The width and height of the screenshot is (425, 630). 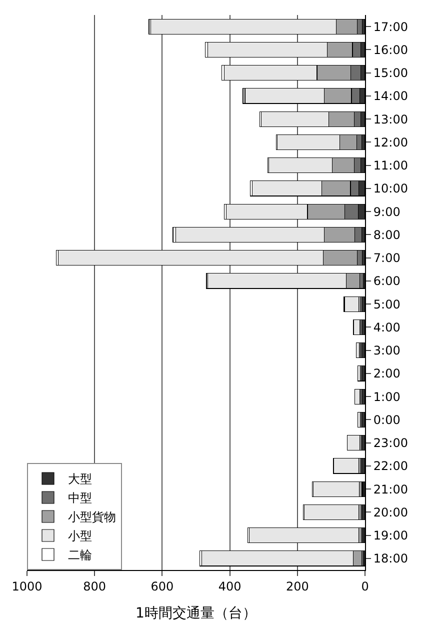 What do you see at coordinates (390, 142) in the screenshot?
I see `y-tick-label: 12:00` at bounding box center [390, 142].